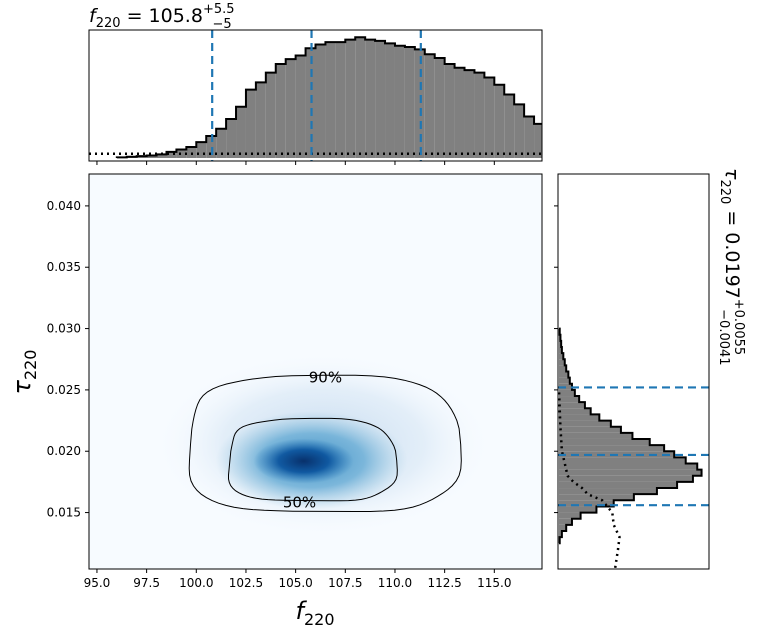  What do you see at coordinates (64, 329) in the screenshot?
I see `y-tick-label: 0.030` at bounding box center [64, 329].